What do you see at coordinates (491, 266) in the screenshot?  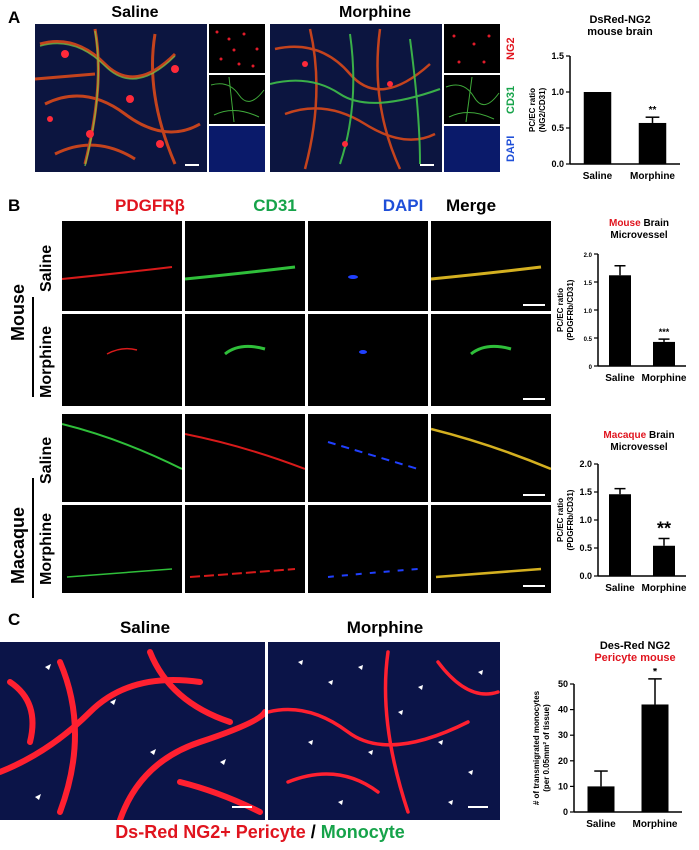 I see `mouse-saline-merge-image` at bounding box center [491, 266].